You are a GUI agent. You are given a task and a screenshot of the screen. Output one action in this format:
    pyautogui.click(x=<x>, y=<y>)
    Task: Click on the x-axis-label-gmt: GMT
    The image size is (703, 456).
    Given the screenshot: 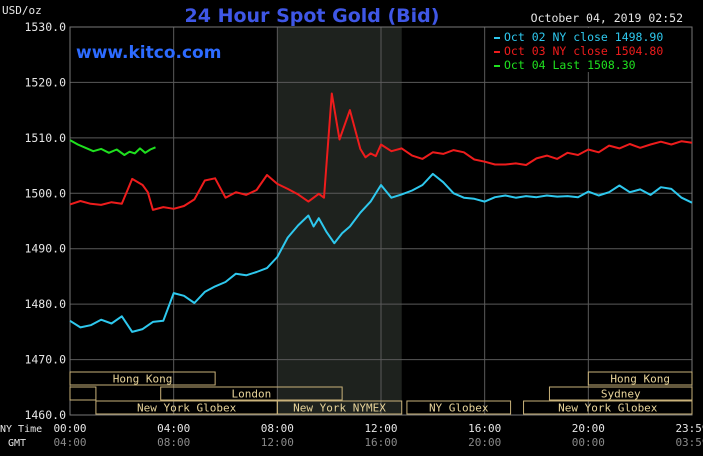 What is the action you would take?
    pyautogui.click(x=17, y=443)
    